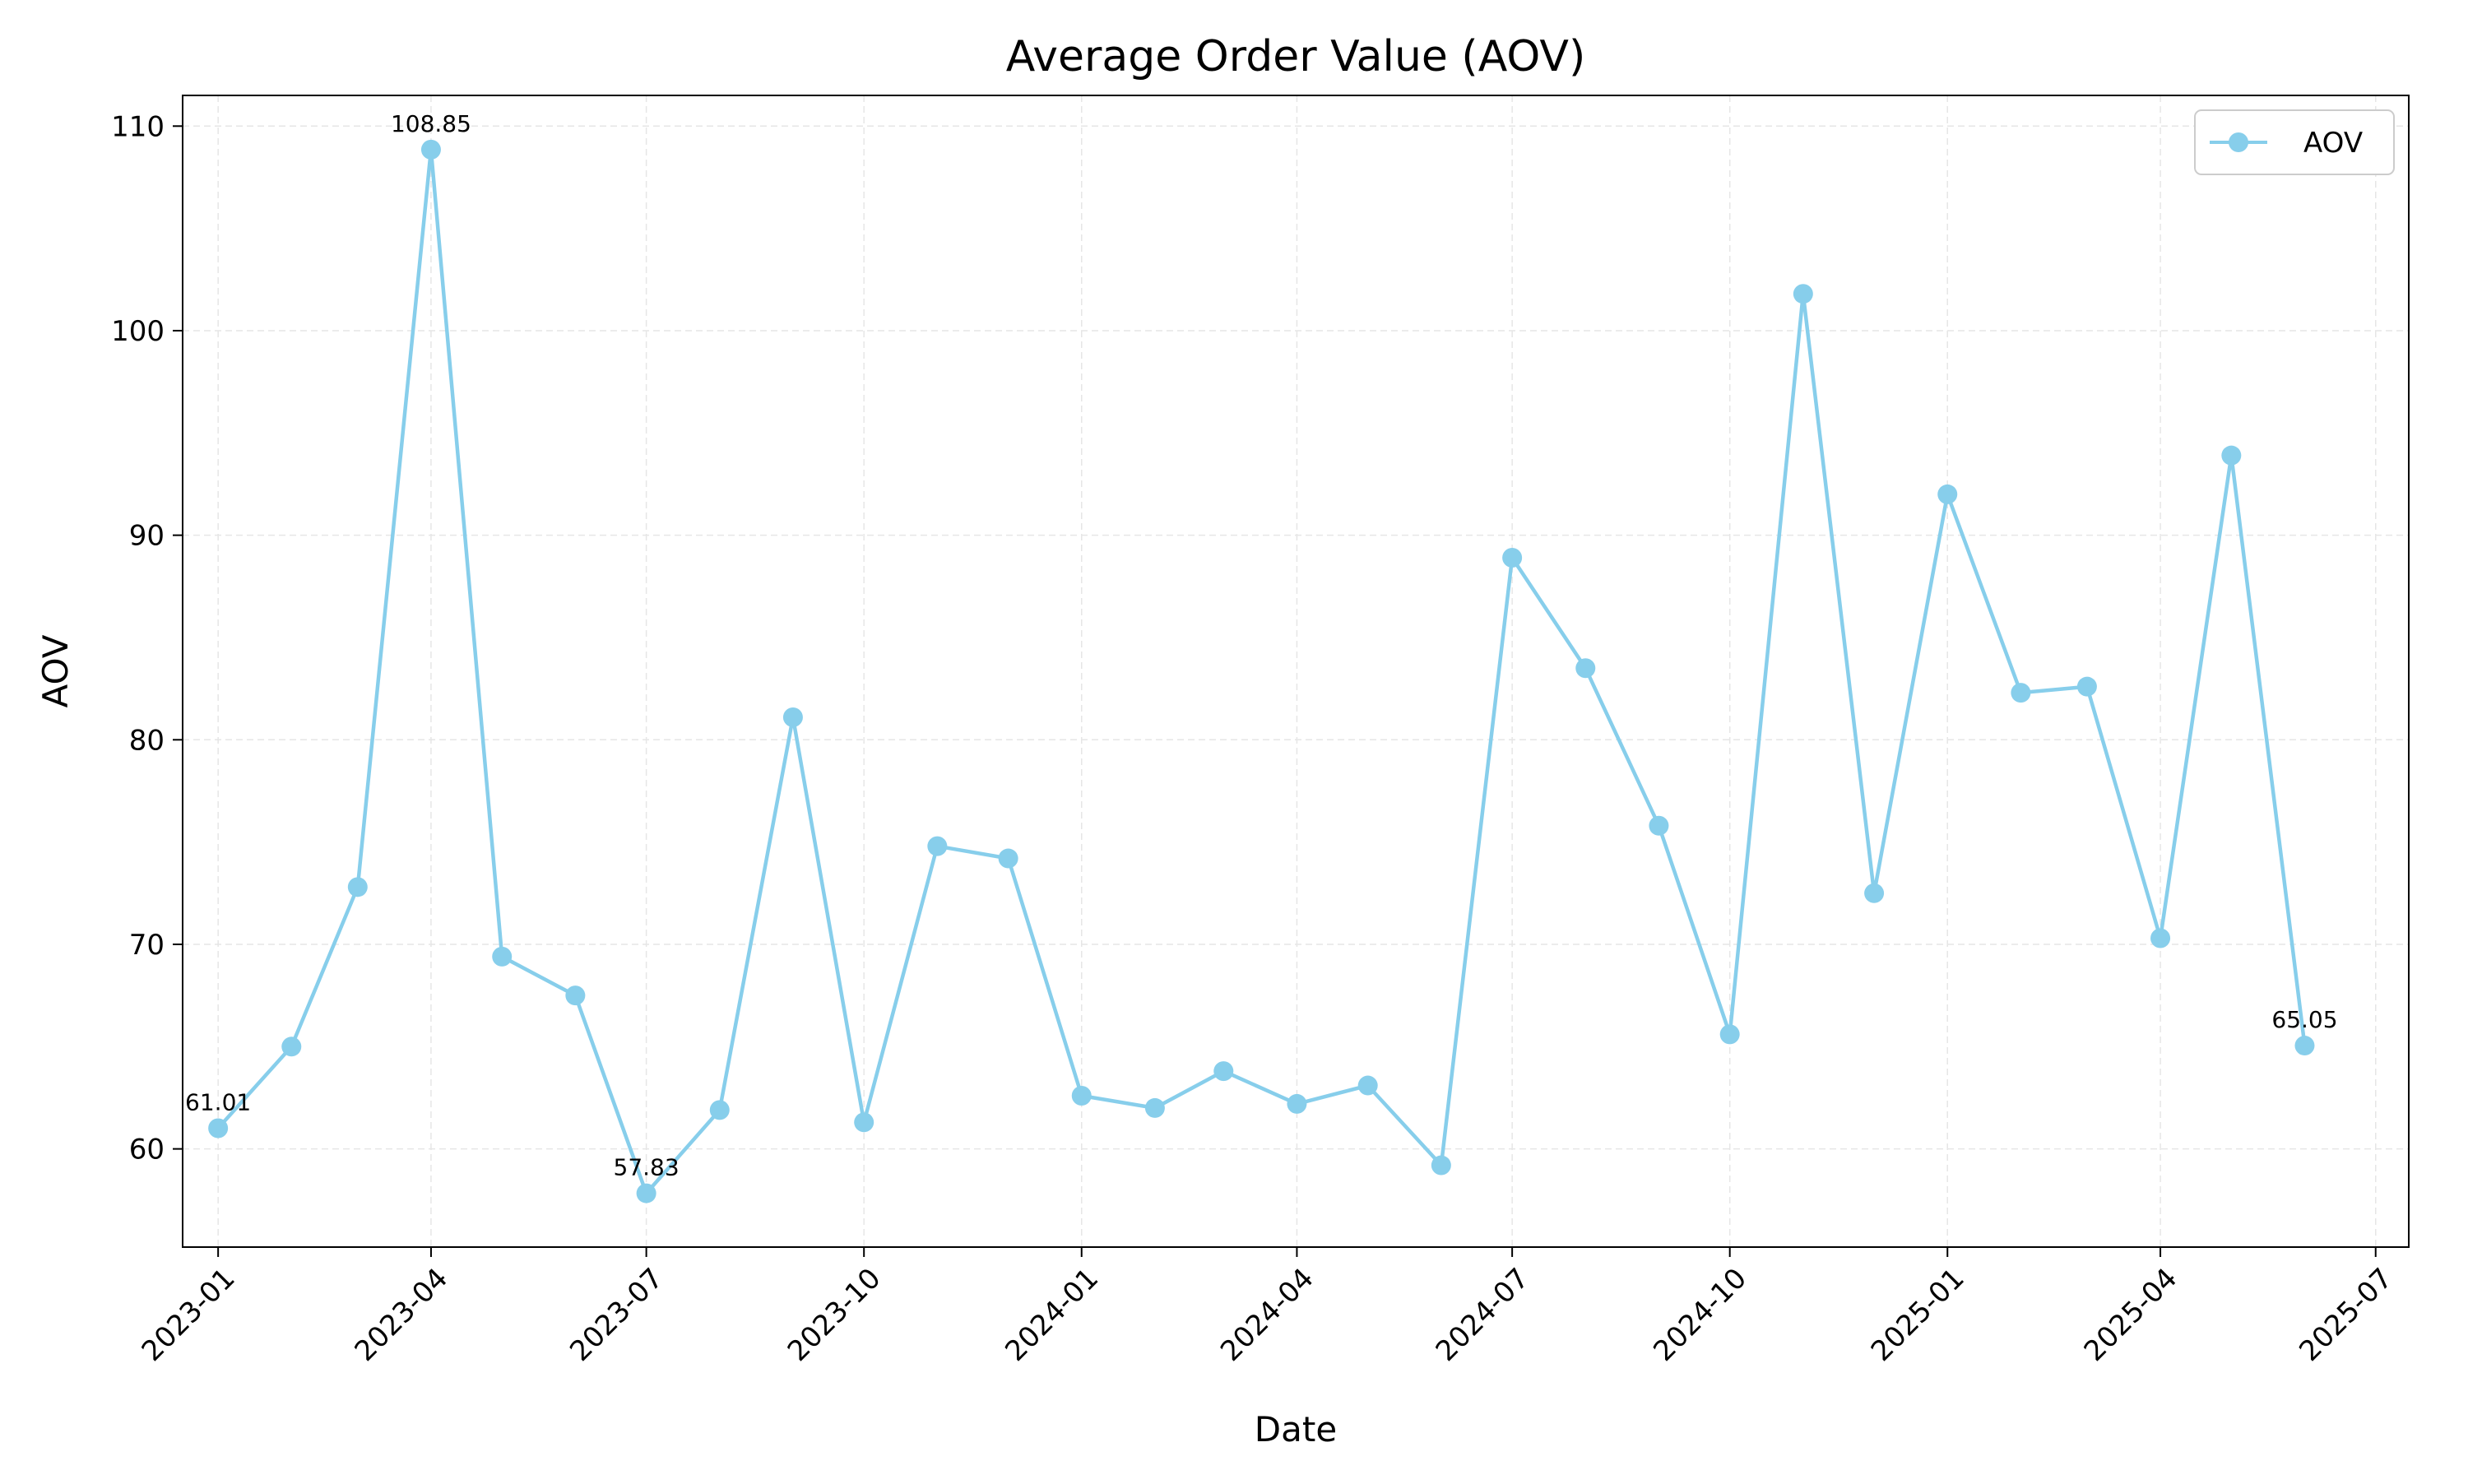  I want to click on legend: AOV, so click(2294, 142).